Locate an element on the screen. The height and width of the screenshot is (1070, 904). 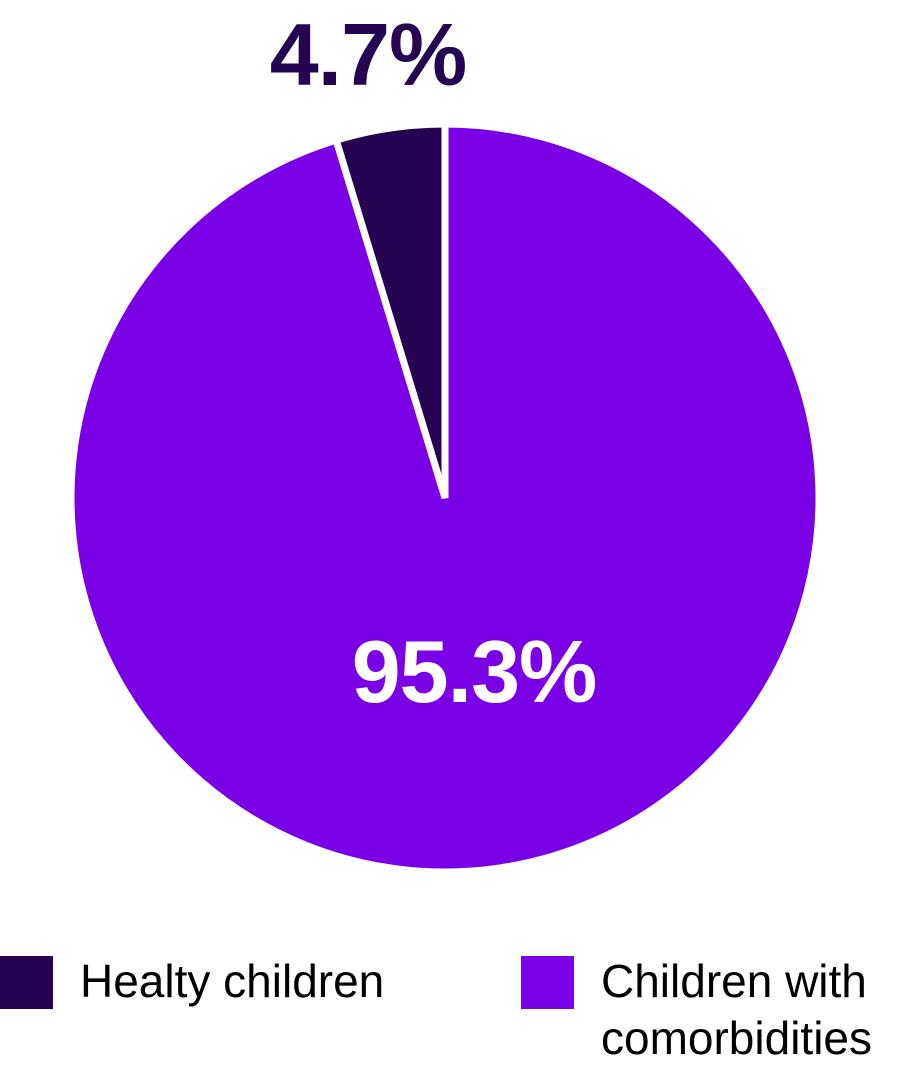
slice-percentage-label-large: 95.3% is located at coordinates (474, 671).